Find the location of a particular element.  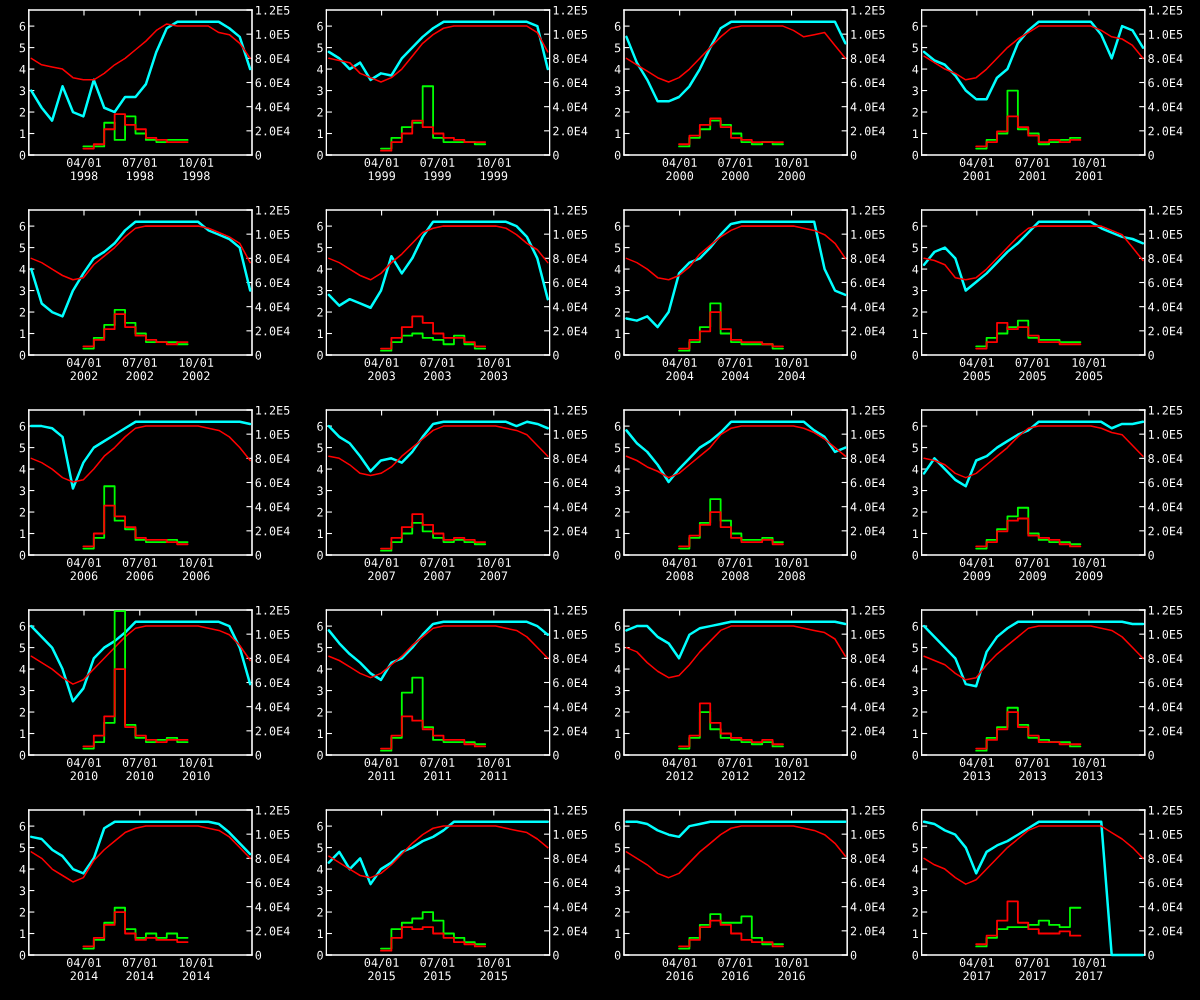

x-tick-label: 07/01 2000 is located at coordinates (735, 169).